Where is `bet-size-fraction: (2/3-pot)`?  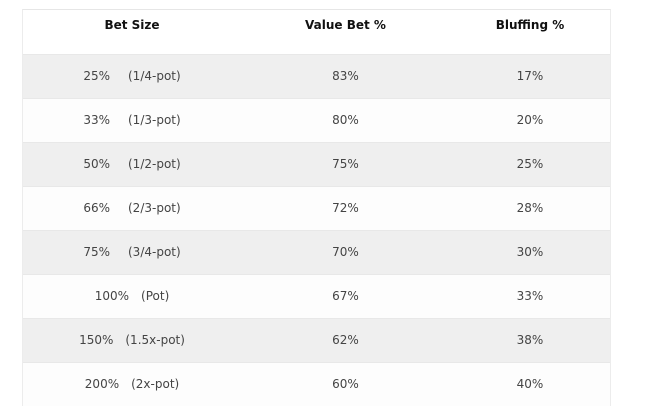 bet-size-fraction: (2/3-pot) is located at coordinates (154, 208).